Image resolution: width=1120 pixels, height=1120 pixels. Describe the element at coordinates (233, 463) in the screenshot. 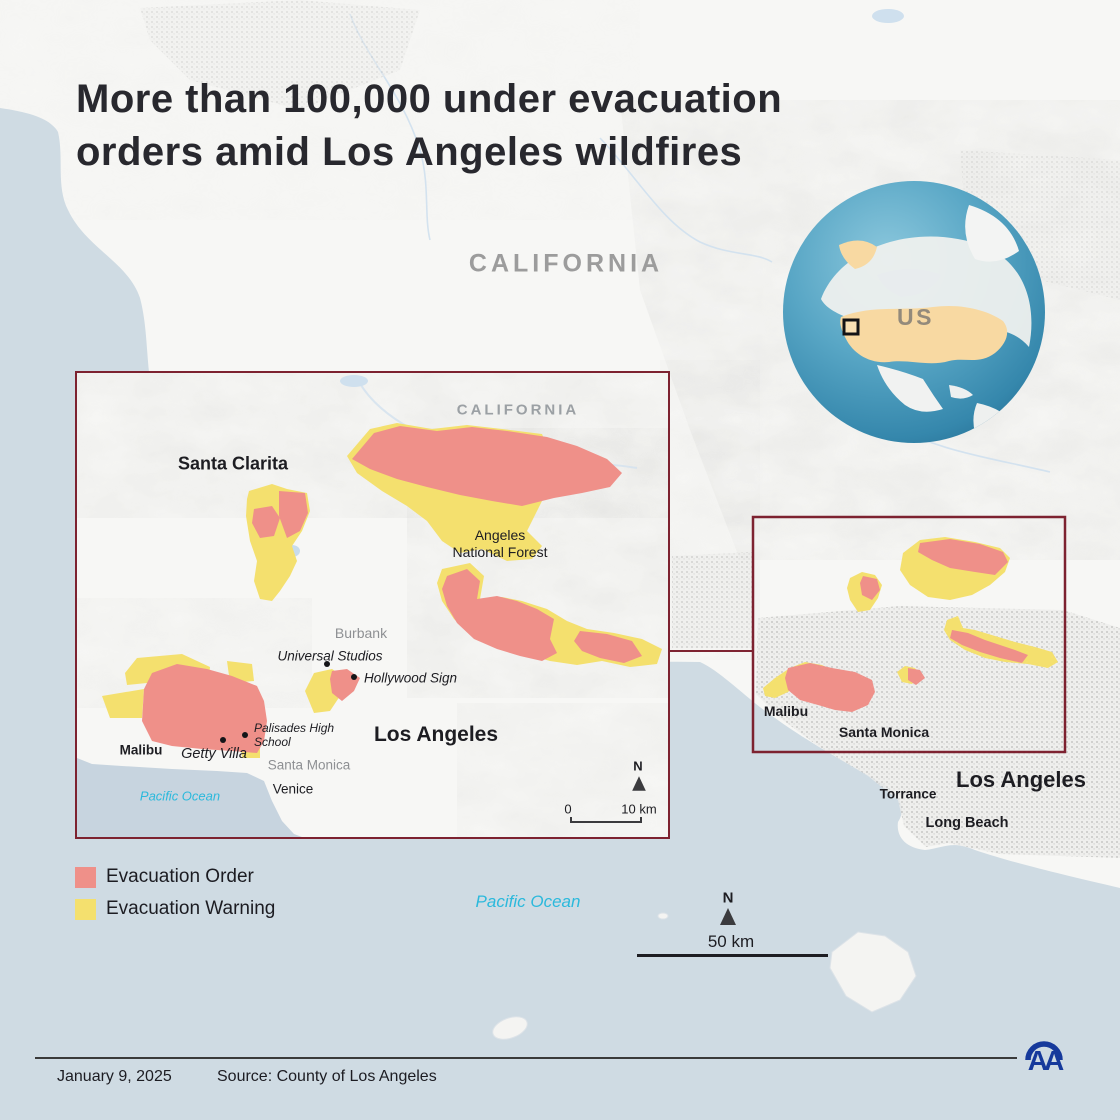

I see `inset-label-santa-clarita: Santa Clarita` at that location.